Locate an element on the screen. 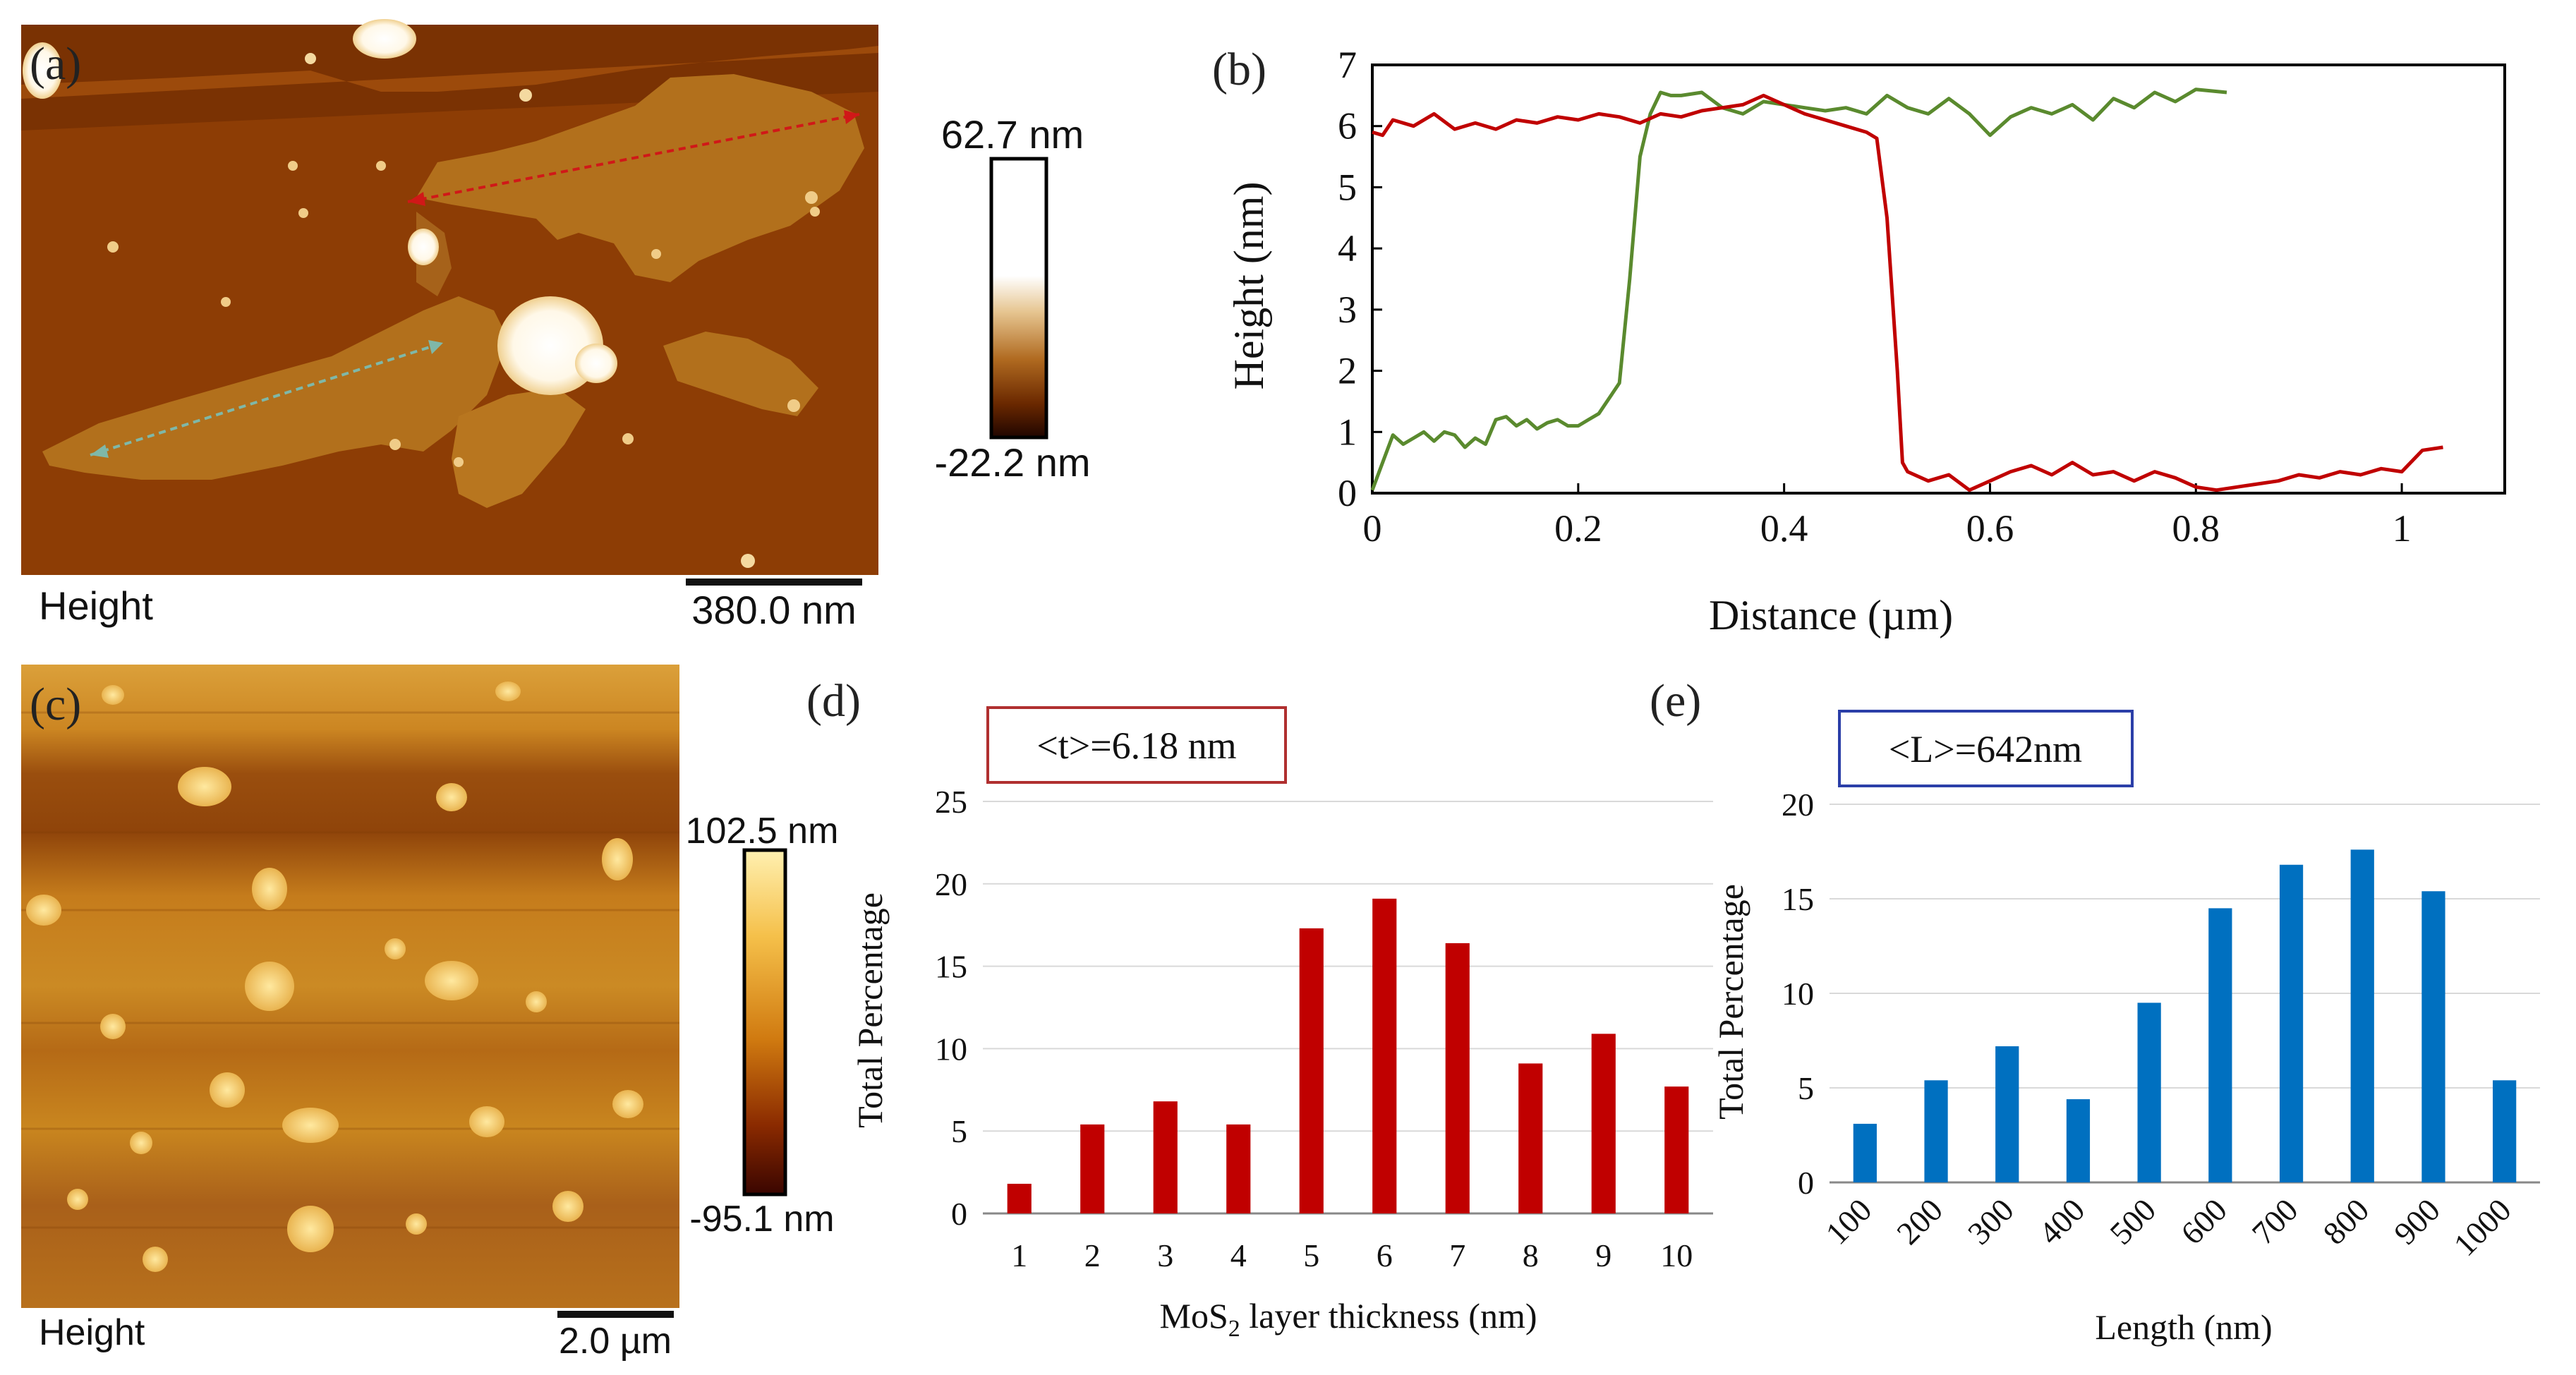 This screenshot has height=1375, width=2576. chart-d-grid is located at coordinates (1348, 1008).